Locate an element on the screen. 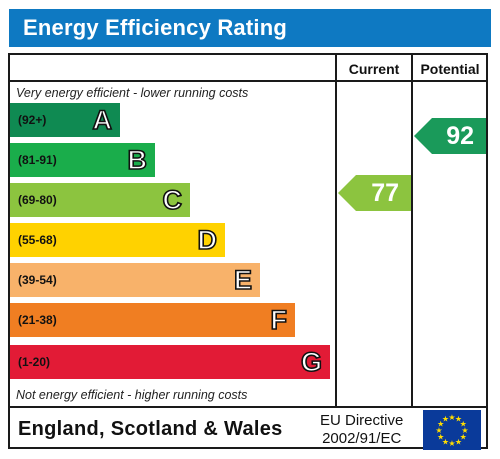 Image resolution: width=500 pixels, height=459 pixels. band-letter: G is located at coordinates (311, 362).